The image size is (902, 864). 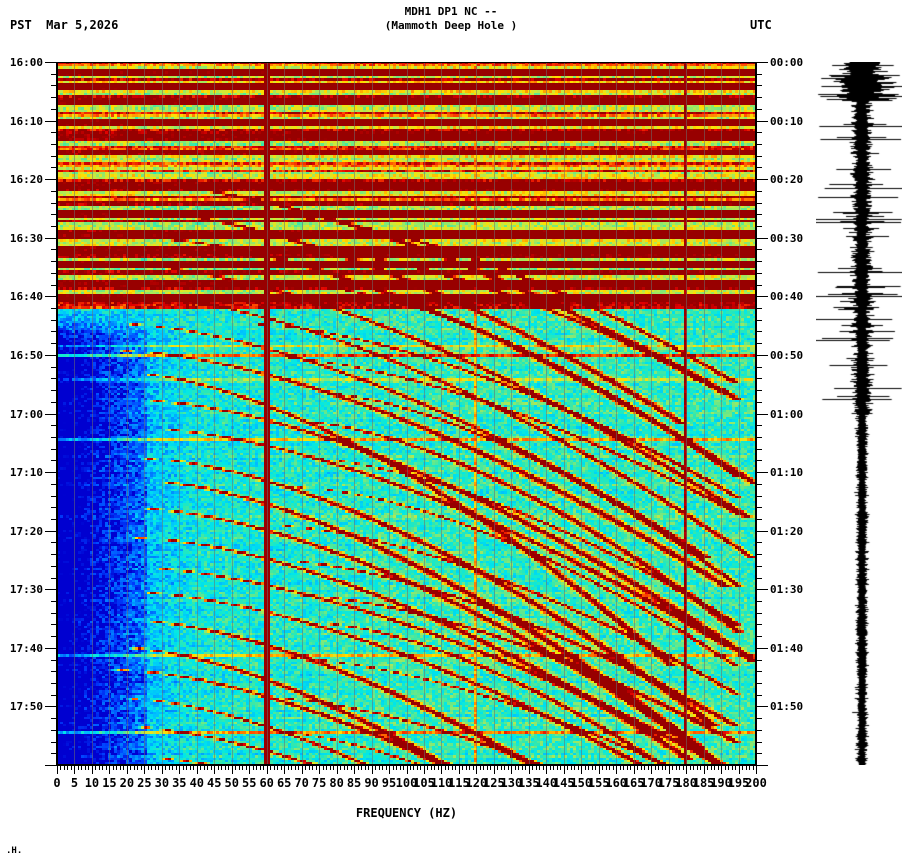 I want to click on frequency-axis-label: 195, so click(x=738, y=783).